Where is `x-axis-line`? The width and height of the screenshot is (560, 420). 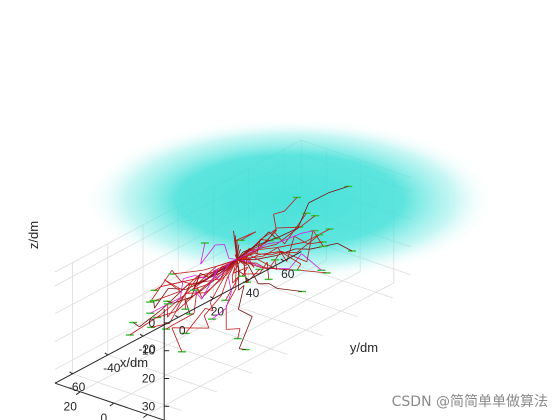
x-axis-line is located at coordinates (109, 401).